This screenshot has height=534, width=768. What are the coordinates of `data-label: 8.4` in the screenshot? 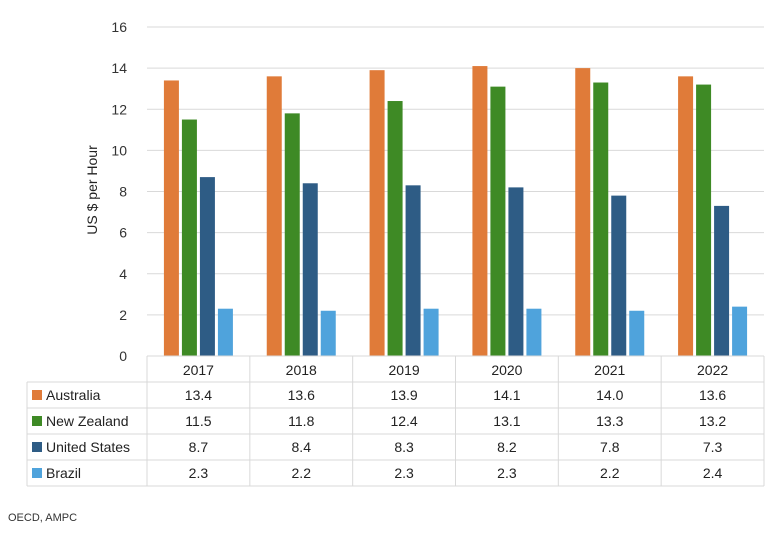 It's located at (302, 447).